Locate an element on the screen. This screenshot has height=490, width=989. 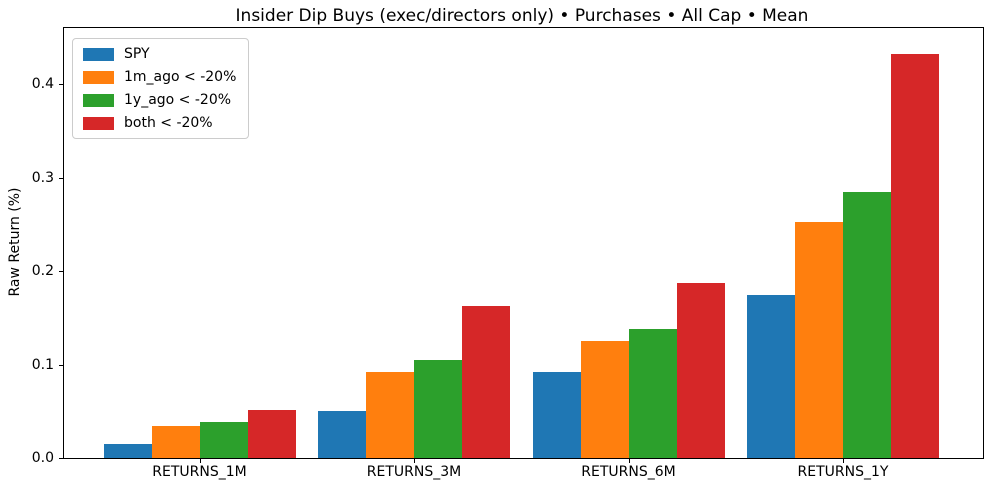
bar-both-20-returns-1y is located at coordinates (915, 256).